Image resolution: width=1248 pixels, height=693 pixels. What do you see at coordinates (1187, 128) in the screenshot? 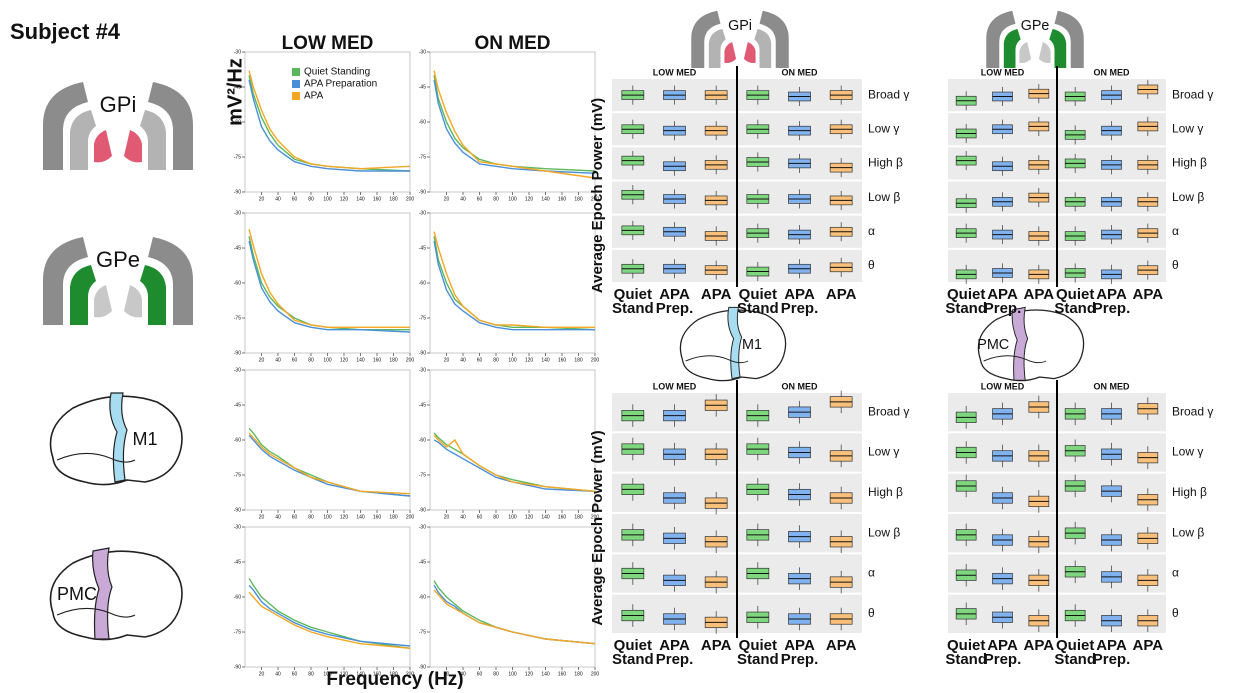
I see `band-label: Low γ` at bounding box center [1187, 128].